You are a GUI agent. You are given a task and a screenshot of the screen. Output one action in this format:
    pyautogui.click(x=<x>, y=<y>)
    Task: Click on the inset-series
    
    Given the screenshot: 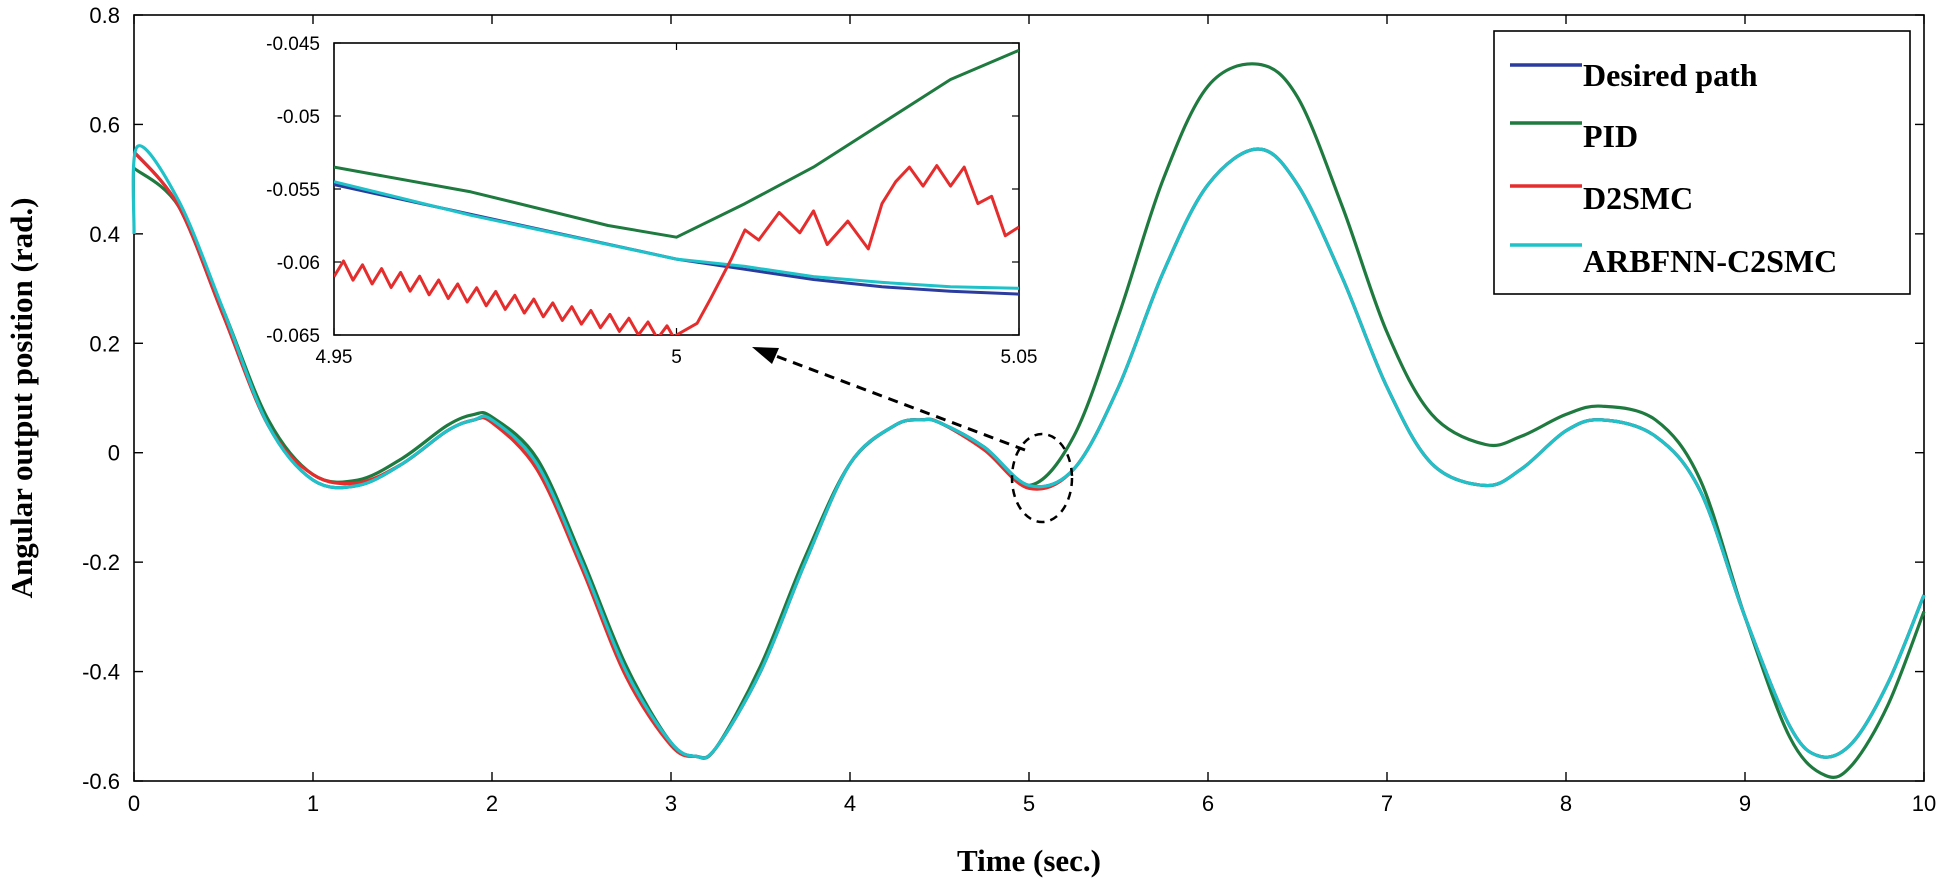 What is the action you would take?
    pyautogui.click(x=676, y=191)
    